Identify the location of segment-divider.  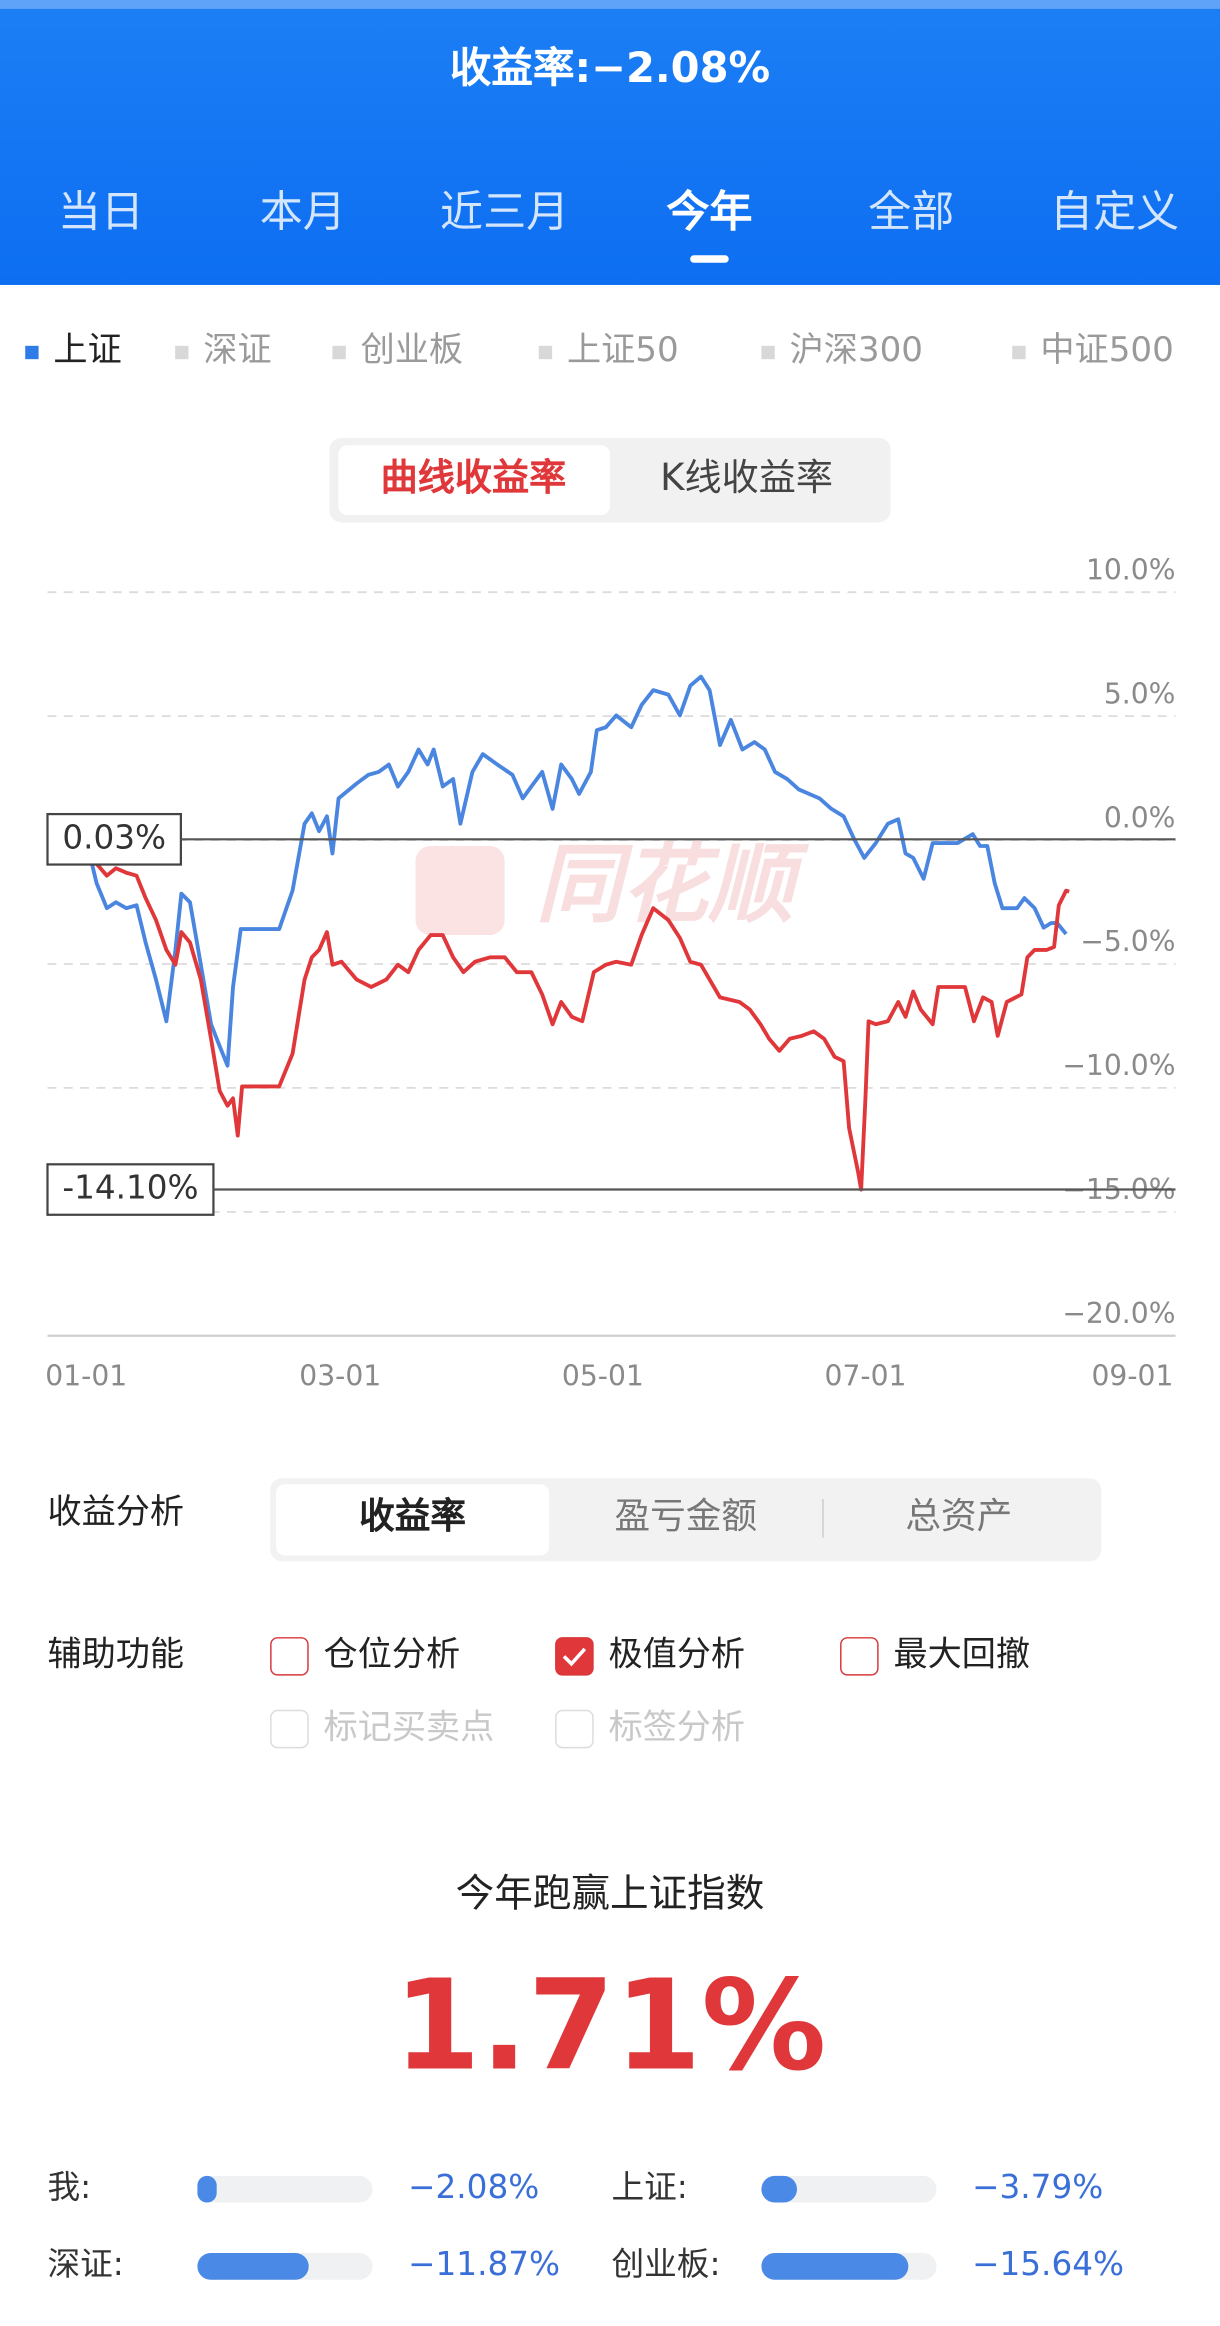
(823, 1518).